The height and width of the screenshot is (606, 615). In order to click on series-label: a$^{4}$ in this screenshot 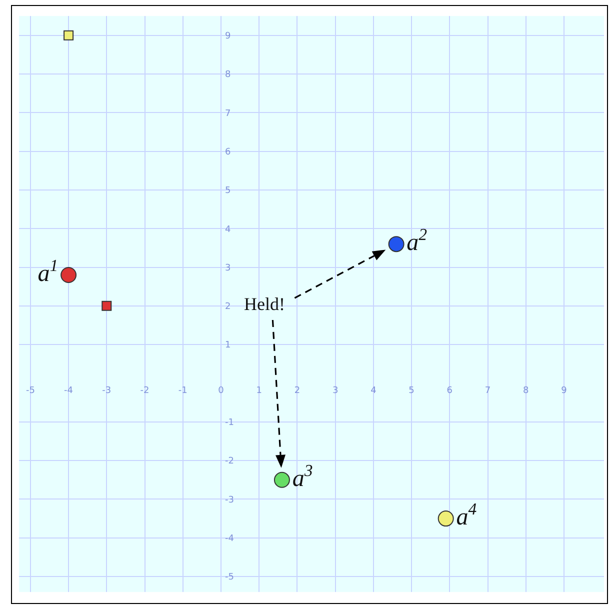, I will do `click(467, 515)`.